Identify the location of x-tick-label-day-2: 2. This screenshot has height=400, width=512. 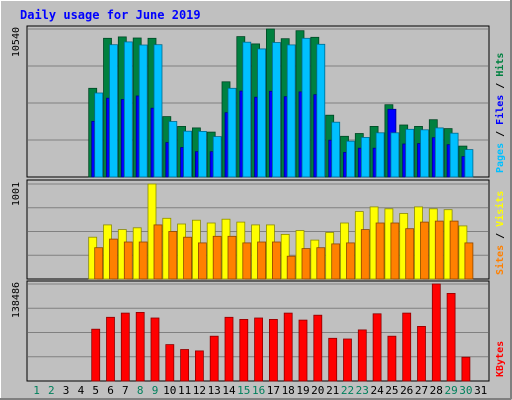
(51, 390).